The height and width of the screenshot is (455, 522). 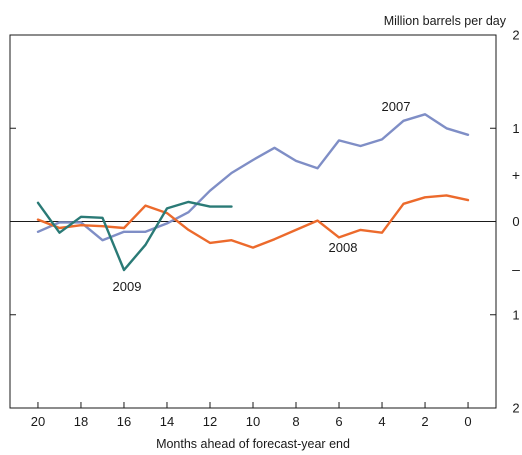 What do you see at coordinates (167, 421) in the screenshot?
I see `x-tick-label: 14` at bounding box center [167, 421].